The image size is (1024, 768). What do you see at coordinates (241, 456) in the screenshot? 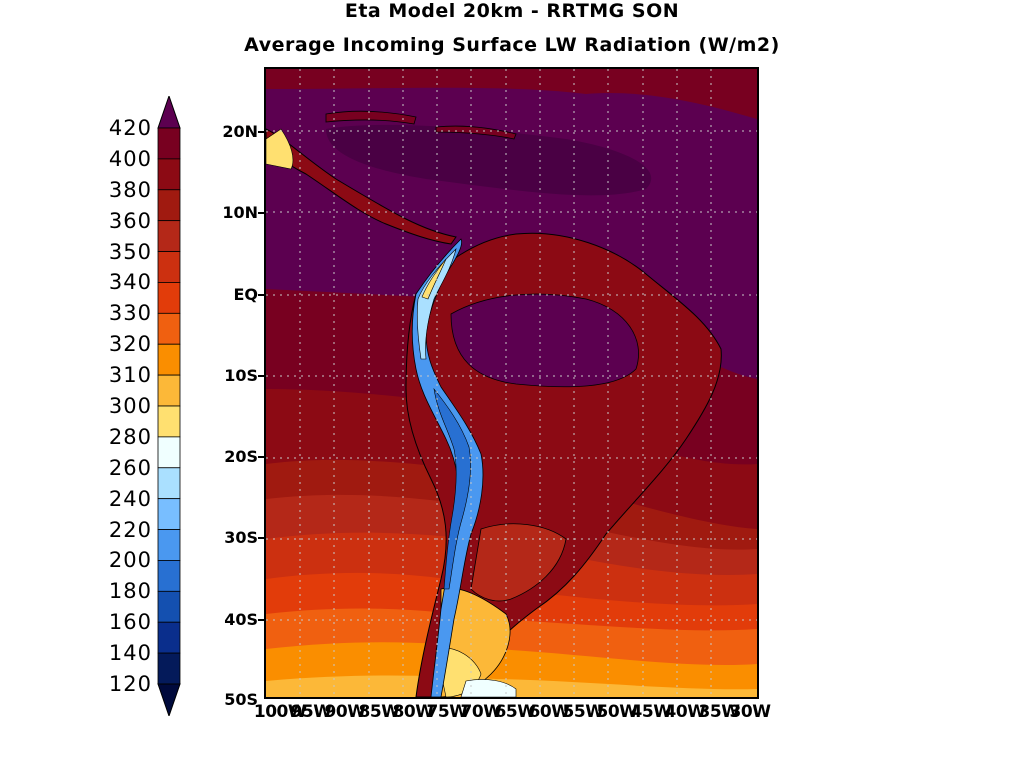
I see `lat-label: 20S` at bounding box center [241, 456].